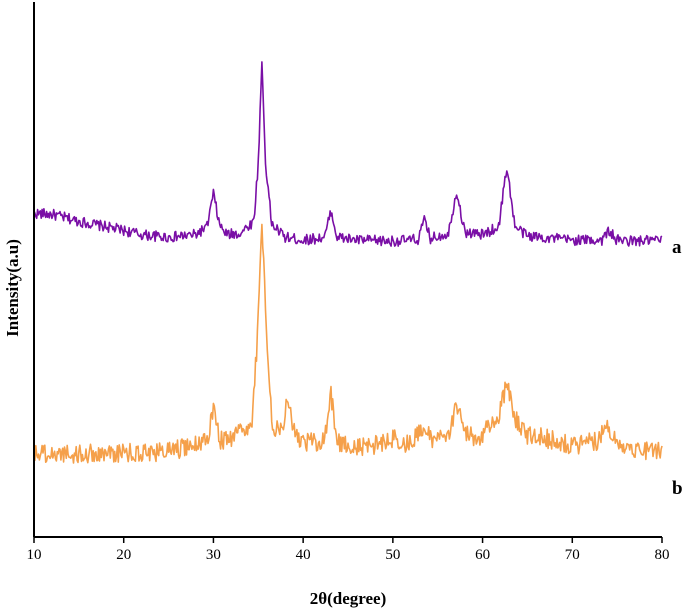 The image size is (685, 608). I want to click on series-label-a: a, so click(677, 247).